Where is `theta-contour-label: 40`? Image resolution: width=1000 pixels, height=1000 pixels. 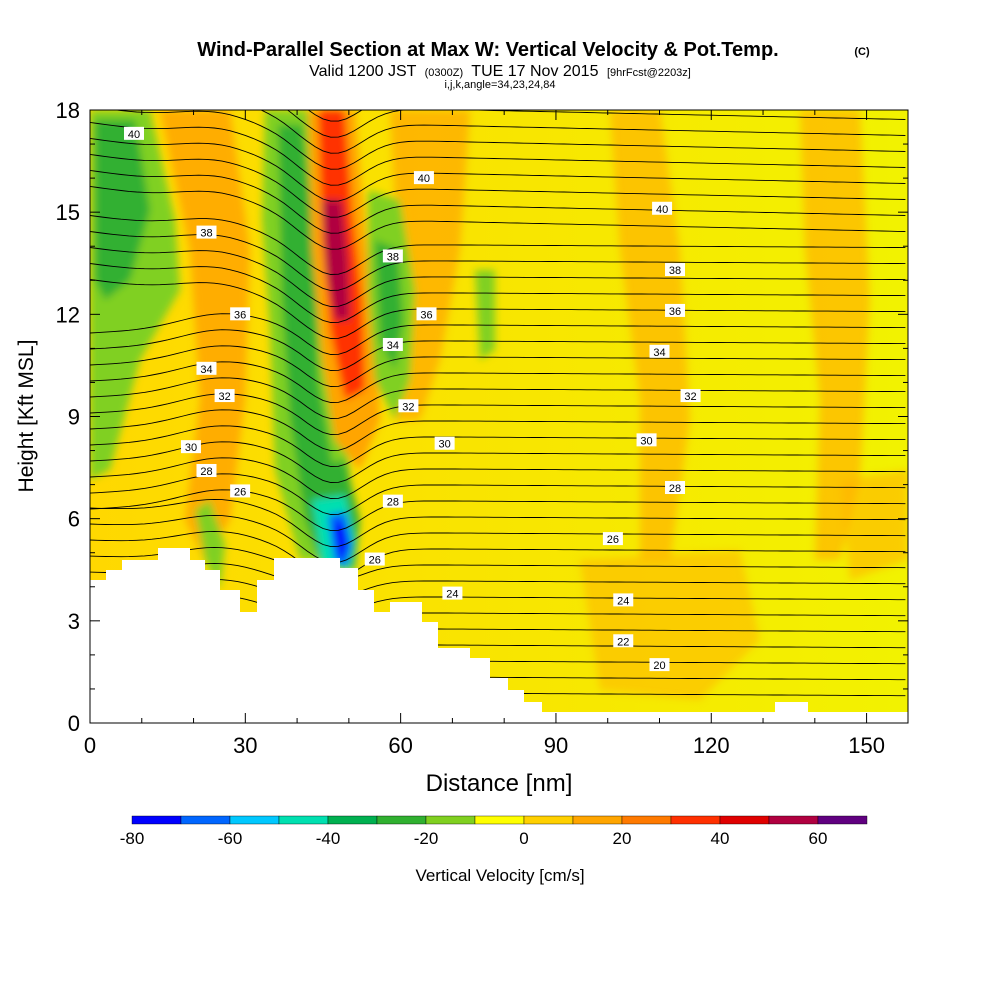
theta-contour-label: 40 is located at coordinates (423, 178).